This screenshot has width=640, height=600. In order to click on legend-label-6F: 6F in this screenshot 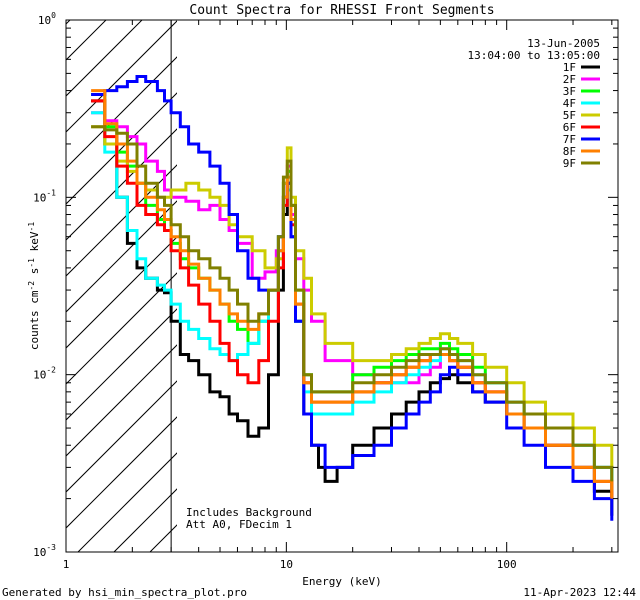, I will do `click(569, 127)`.